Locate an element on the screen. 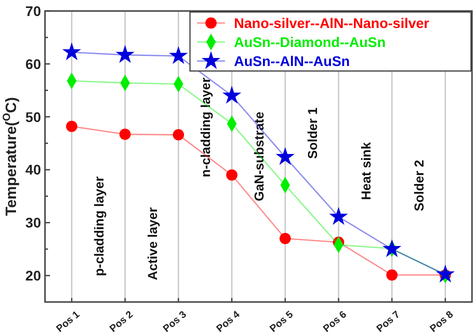  annotation: Active layer is located at coordinates (152, 243).